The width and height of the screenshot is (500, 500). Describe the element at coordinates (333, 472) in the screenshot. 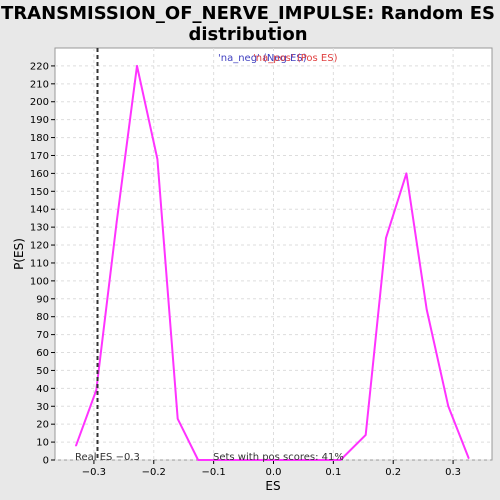

I see `x-tick-label: 0.1` at that location.